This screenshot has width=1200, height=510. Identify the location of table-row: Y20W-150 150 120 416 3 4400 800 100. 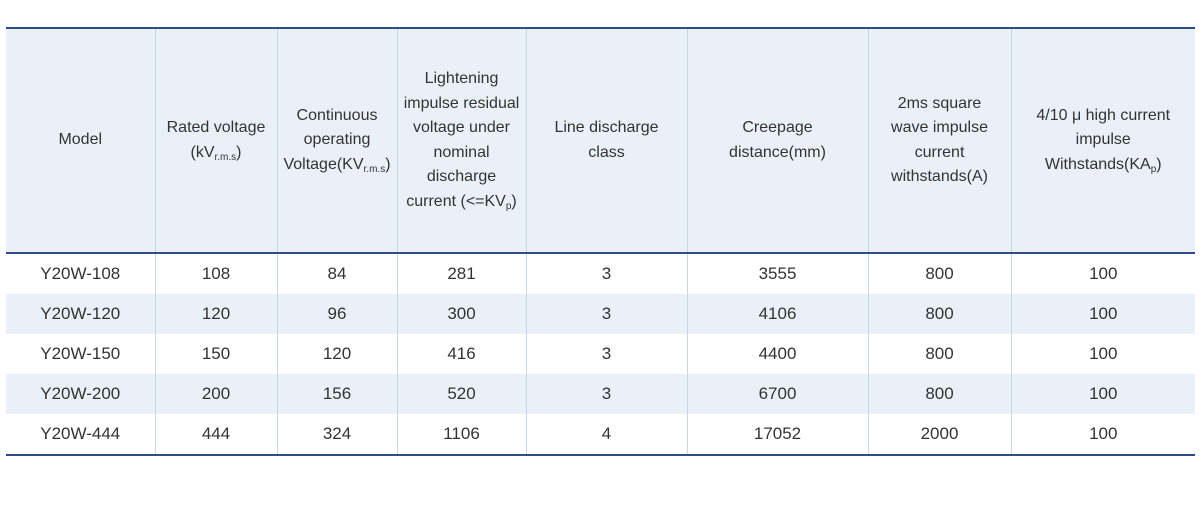
(600, 354).